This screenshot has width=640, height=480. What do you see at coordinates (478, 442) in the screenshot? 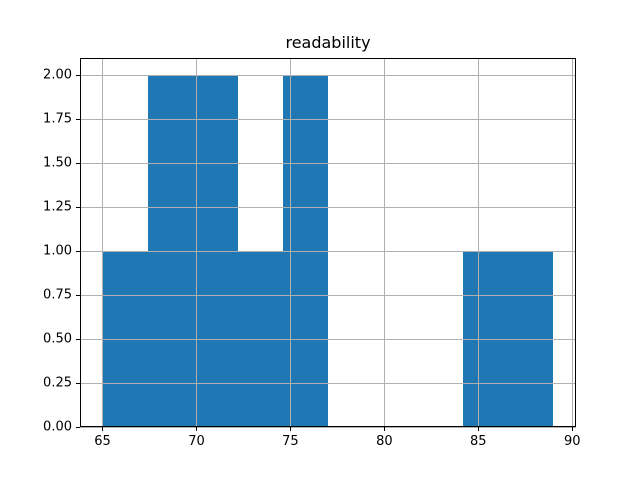
I see `x-tick-label: 85` at bounding box center [478, 442].